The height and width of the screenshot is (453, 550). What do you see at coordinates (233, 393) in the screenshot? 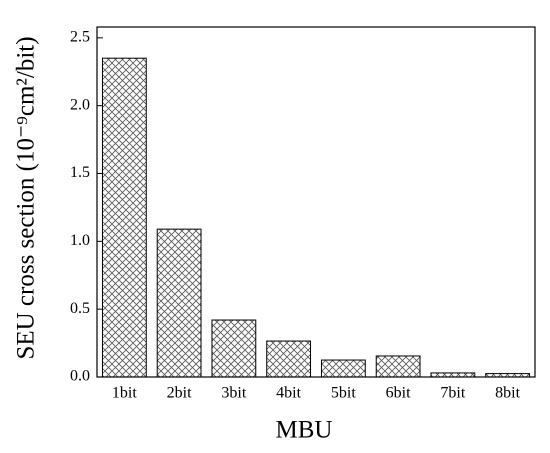
I see `x-tick-label: 3bit` at bounding box center [233, 393].